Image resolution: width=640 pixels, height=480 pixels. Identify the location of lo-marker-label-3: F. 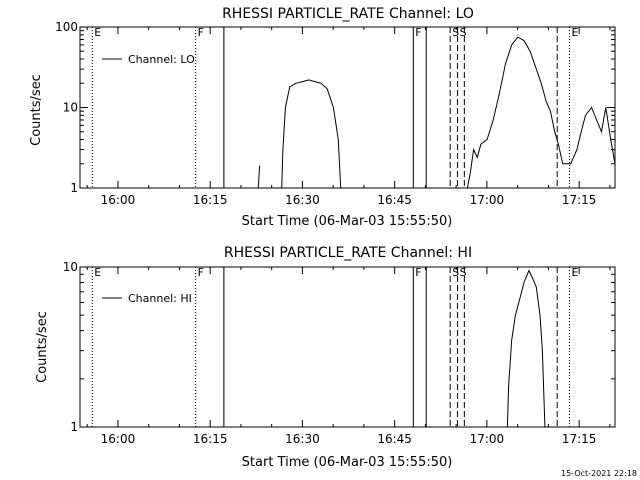
(418, 32).